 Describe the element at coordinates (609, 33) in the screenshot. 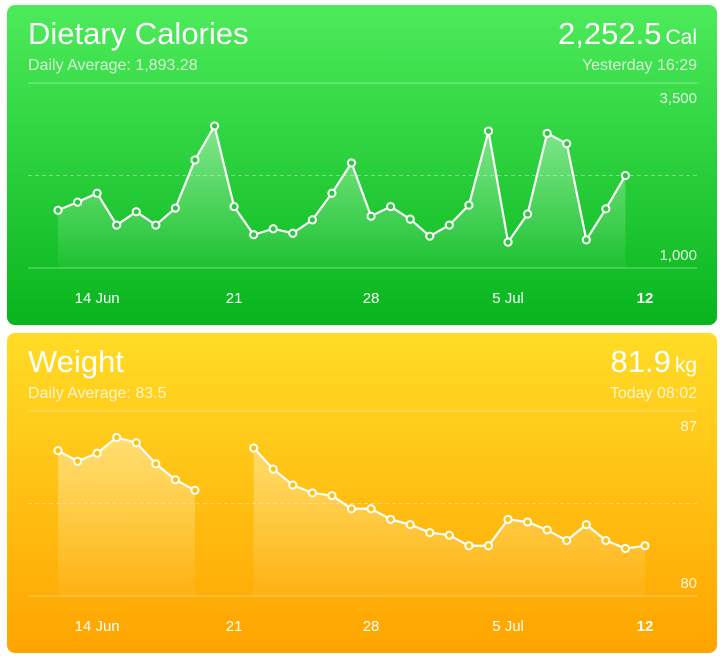

I see `latest-number: 2,252.5` at that location.